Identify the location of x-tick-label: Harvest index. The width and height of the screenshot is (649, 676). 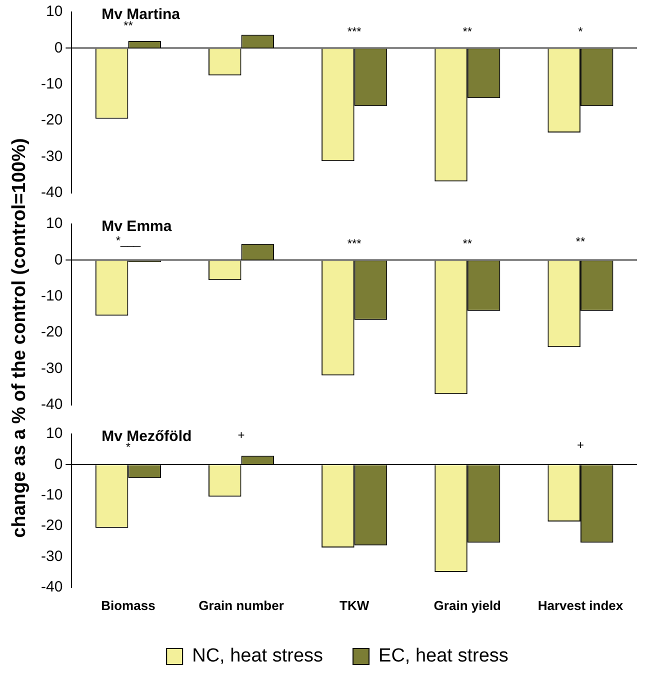
(581, 605).